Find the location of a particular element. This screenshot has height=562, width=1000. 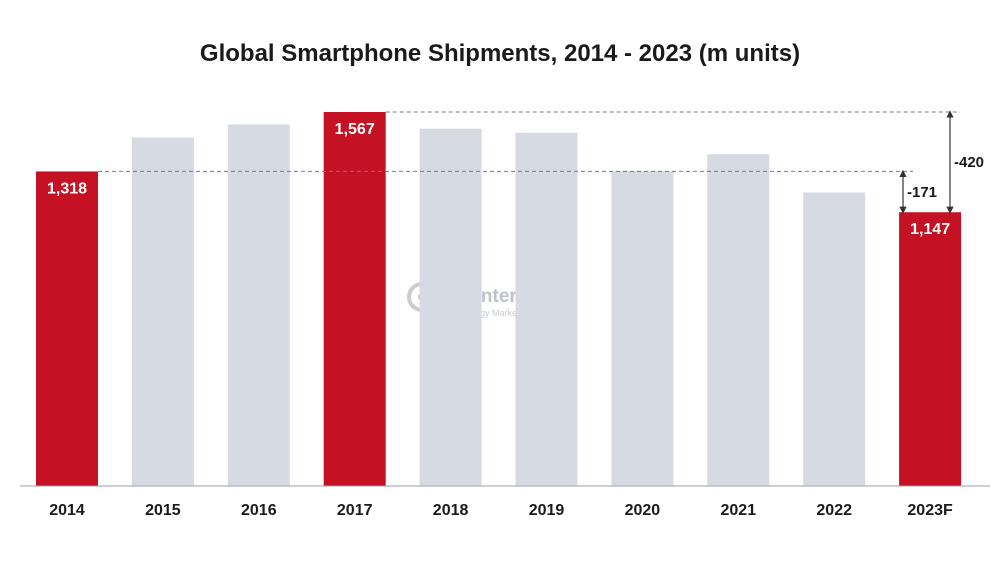

x-tick-2018: 2018 is located at coordinates (451, 510).